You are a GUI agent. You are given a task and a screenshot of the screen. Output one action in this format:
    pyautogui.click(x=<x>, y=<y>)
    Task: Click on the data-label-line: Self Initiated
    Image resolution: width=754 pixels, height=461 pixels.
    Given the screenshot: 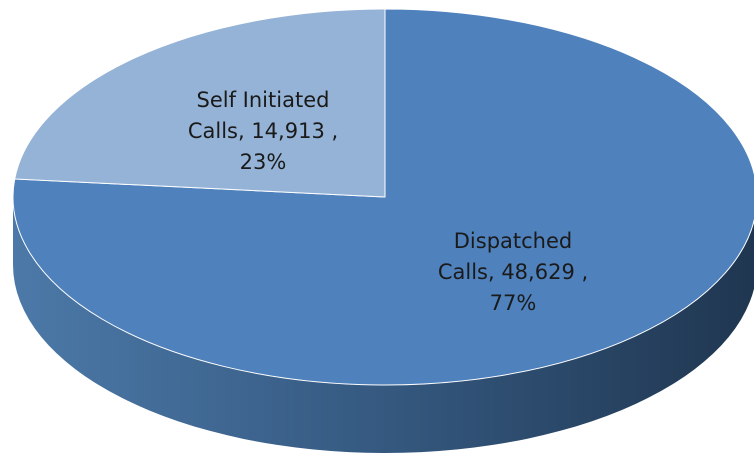 What is the action you would take?
    pyautogui.click(x=263, y=100)
    